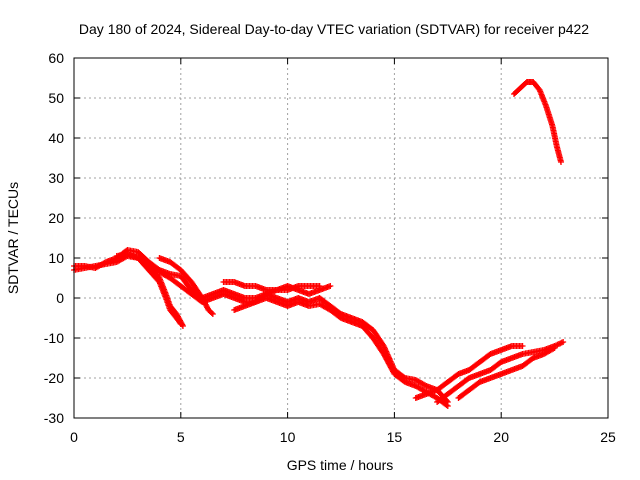  What do you see at coordinates (54, 338) in the screenshot?
I see `y-tick-label: -10` at bounding box center [54, 338].